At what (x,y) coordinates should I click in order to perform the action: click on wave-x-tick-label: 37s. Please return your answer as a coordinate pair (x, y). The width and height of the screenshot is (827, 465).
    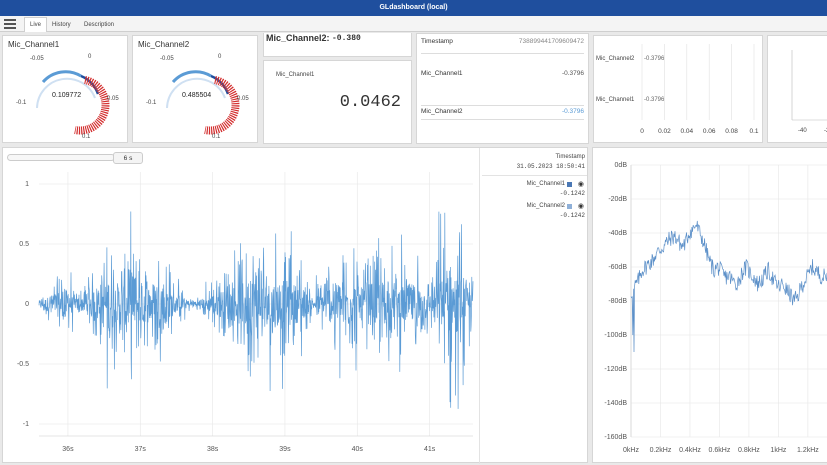
    Looking at the image, I should click on (141, 449).